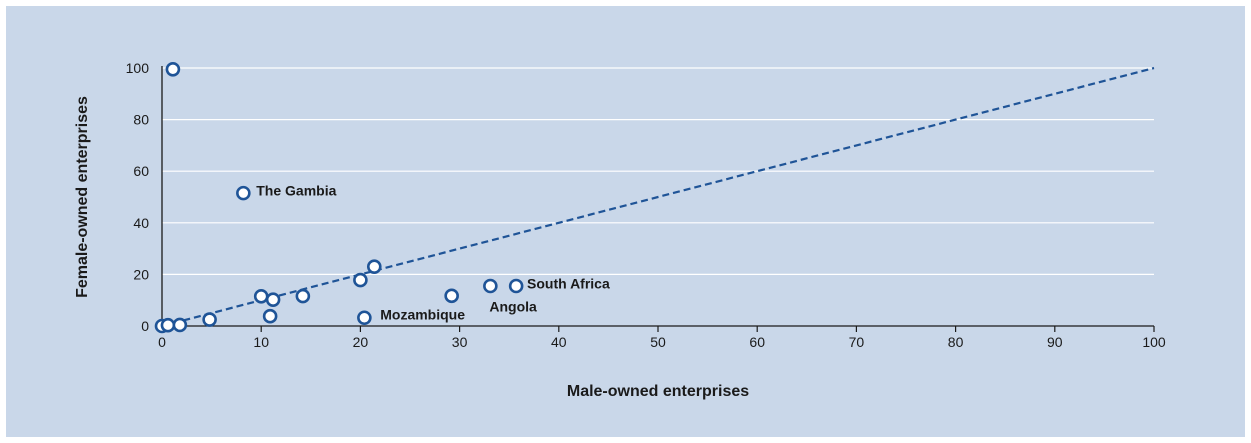 The image size is (1251, 443). What do you see at coordinates (141, 274) in the screenshot?
I see `y-tick-label-20: 20` at bounding box center [141, 274].